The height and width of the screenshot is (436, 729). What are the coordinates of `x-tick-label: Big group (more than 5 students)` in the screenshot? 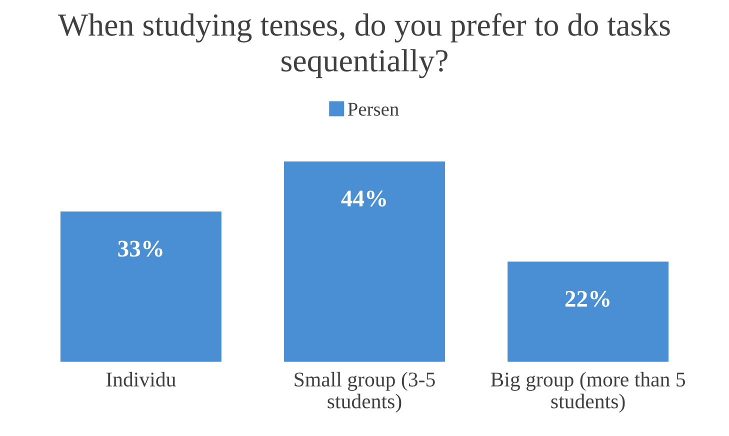 It's located at (588, 392).